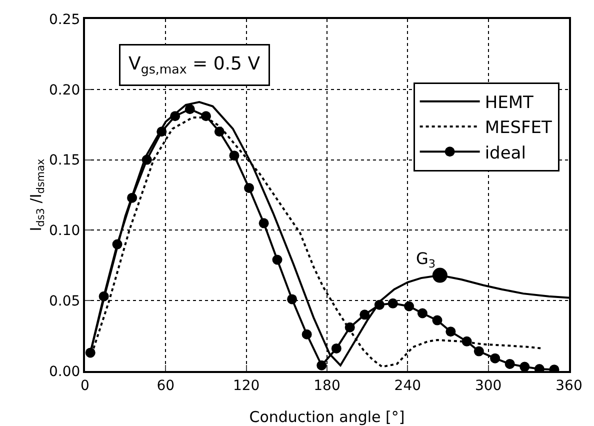  What do you see at coordinates (569, 386) in the screenshot?
I see `x-tick-label: 360` at bounding box center [569, 386].